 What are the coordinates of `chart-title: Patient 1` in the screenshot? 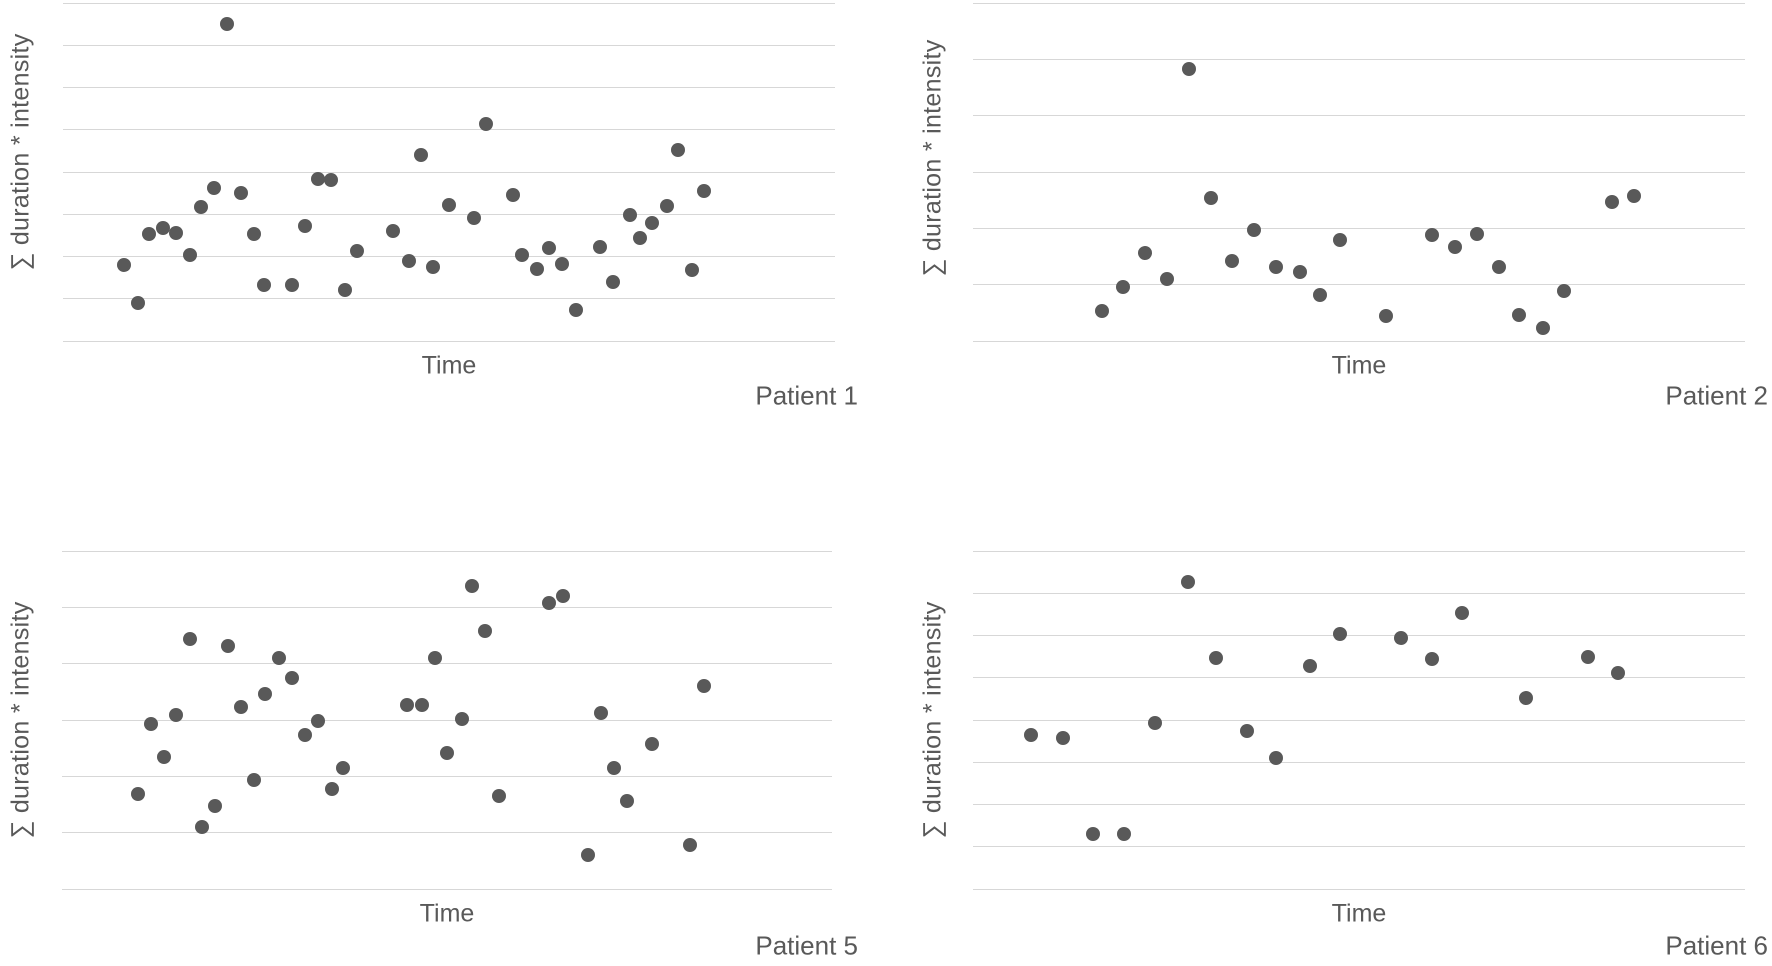 It's located at (806, 395).